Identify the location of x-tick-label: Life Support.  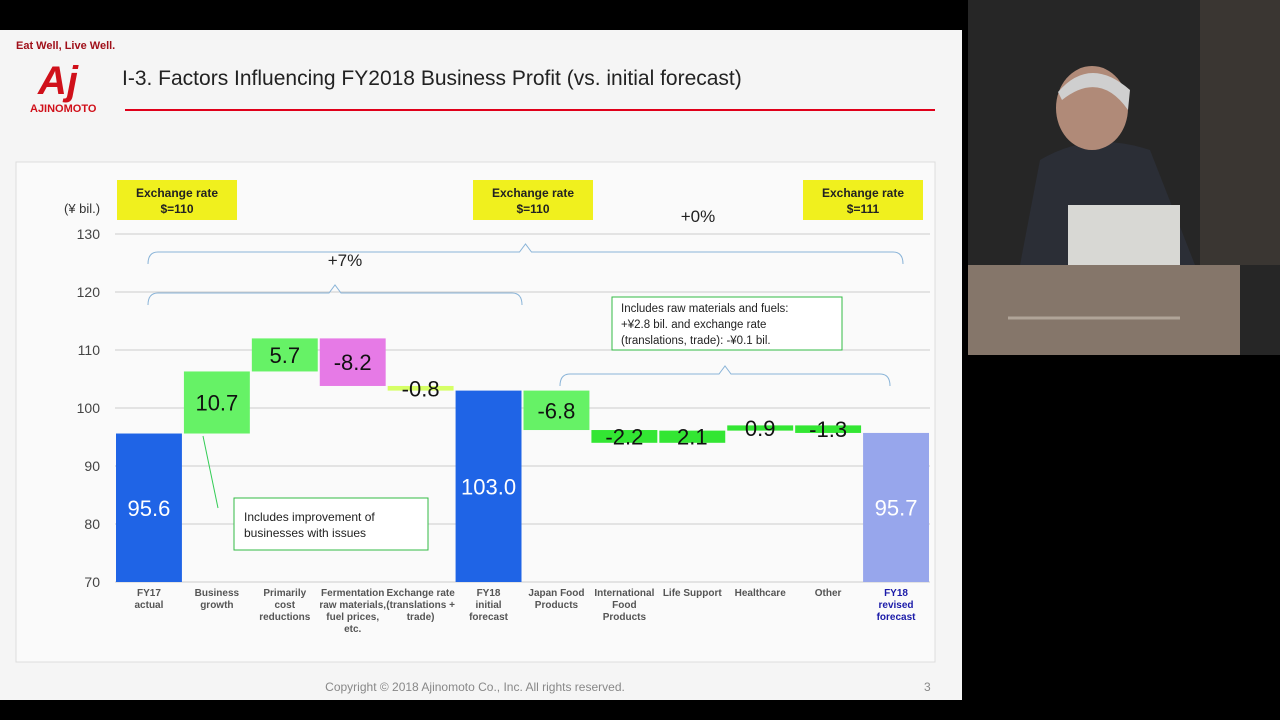
(692, 593).